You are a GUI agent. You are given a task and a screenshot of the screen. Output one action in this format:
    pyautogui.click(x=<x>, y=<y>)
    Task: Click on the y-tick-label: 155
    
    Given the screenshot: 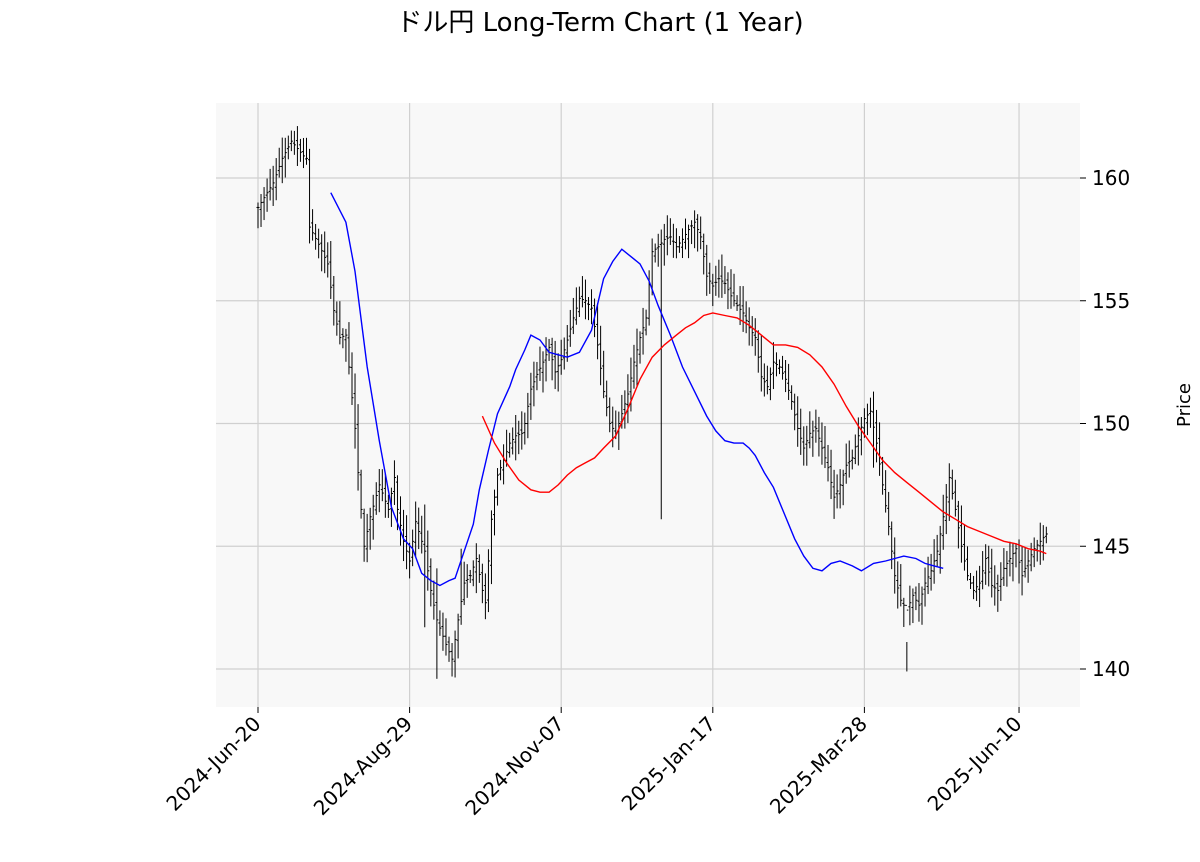 What is the action you would take?
    pyautogui.click(x=1111, y=301)
    